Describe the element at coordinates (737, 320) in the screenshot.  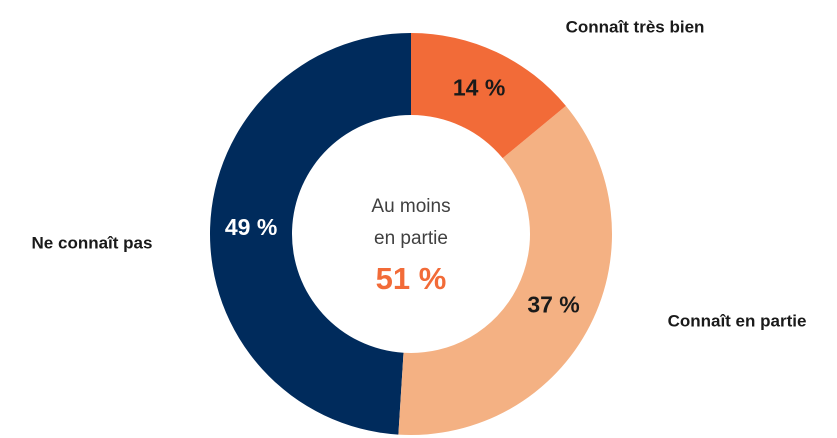
I see `category-label: Connaît en partie` at that location.